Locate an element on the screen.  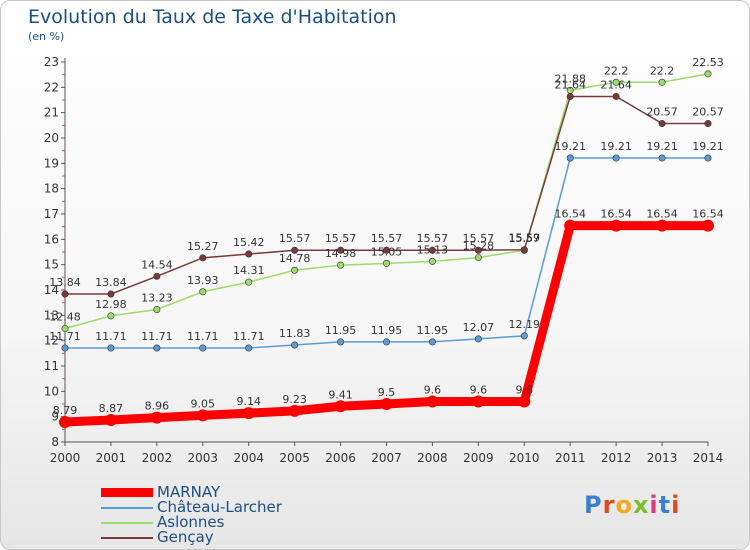
x-tick: 2009 is located at coordinates (478, 453).